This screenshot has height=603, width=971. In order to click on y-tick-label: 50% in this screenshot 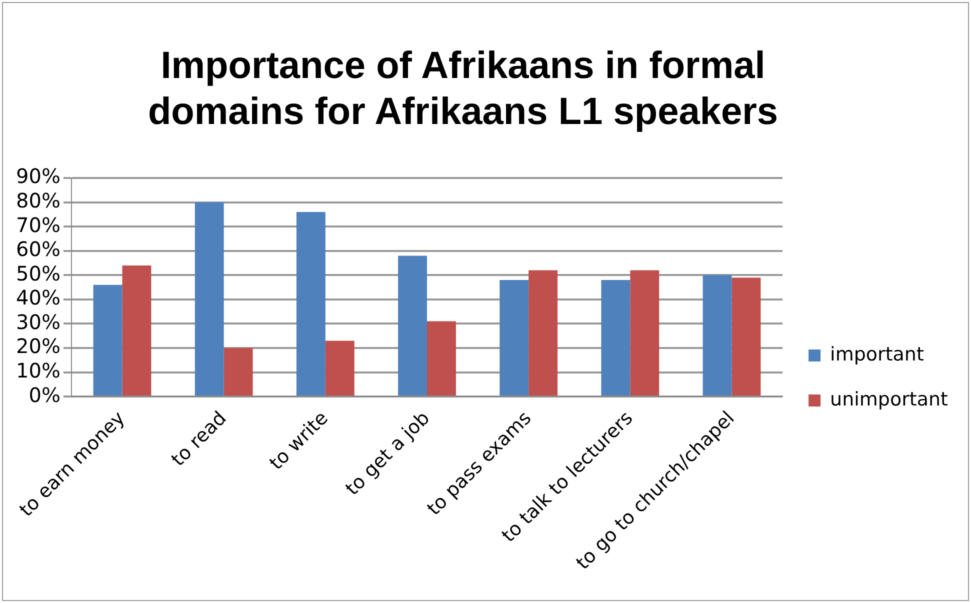, I will do `click(38, 273)`.